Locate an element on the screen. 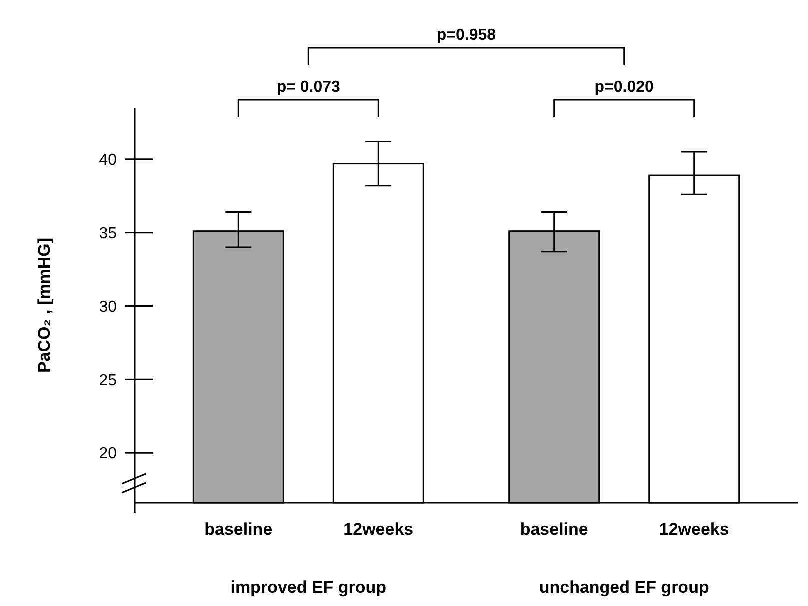 This screenshot has height=606, width=808. y-axis-title: PaCO₂ , [mmHG] is located at coordinates (44, 306).